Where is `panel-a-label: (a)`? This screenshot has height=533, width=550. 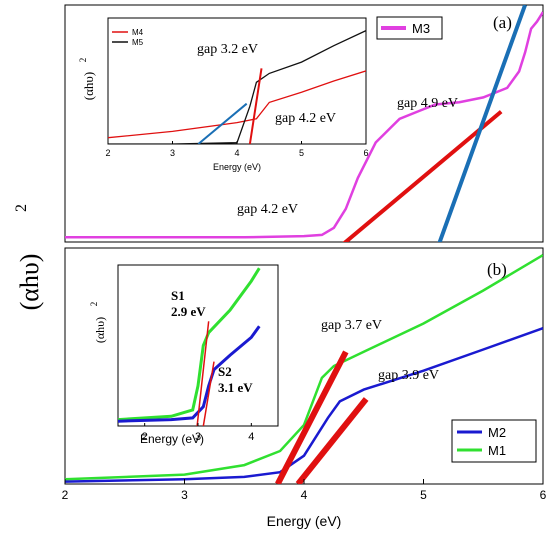
panel-a-label: (a) is located at coordinates (502, 22).